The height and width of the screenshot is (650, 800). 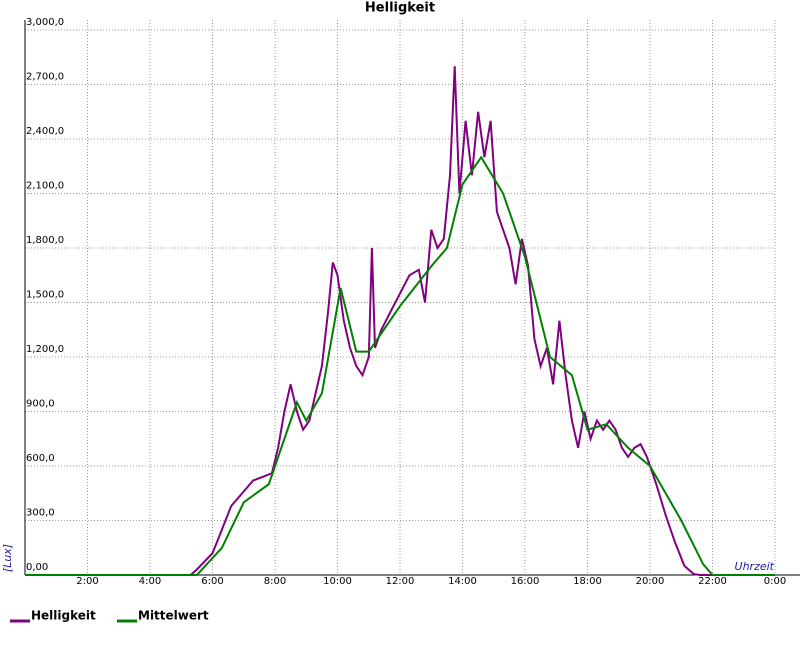 I want to click on y-tick-label: 0,00, so click(x=37, y=567).